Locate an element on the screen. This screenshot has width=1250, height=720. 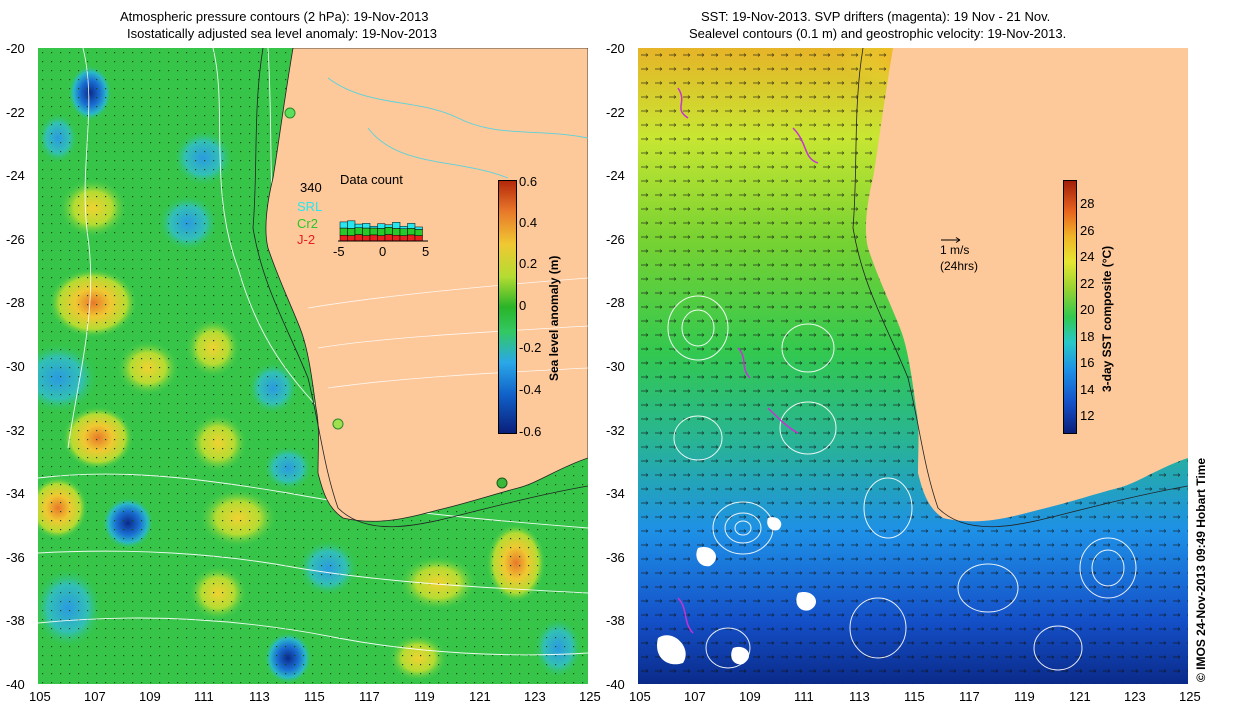
sla-tick-0: 0.6 is located at coordinates (528, 181).